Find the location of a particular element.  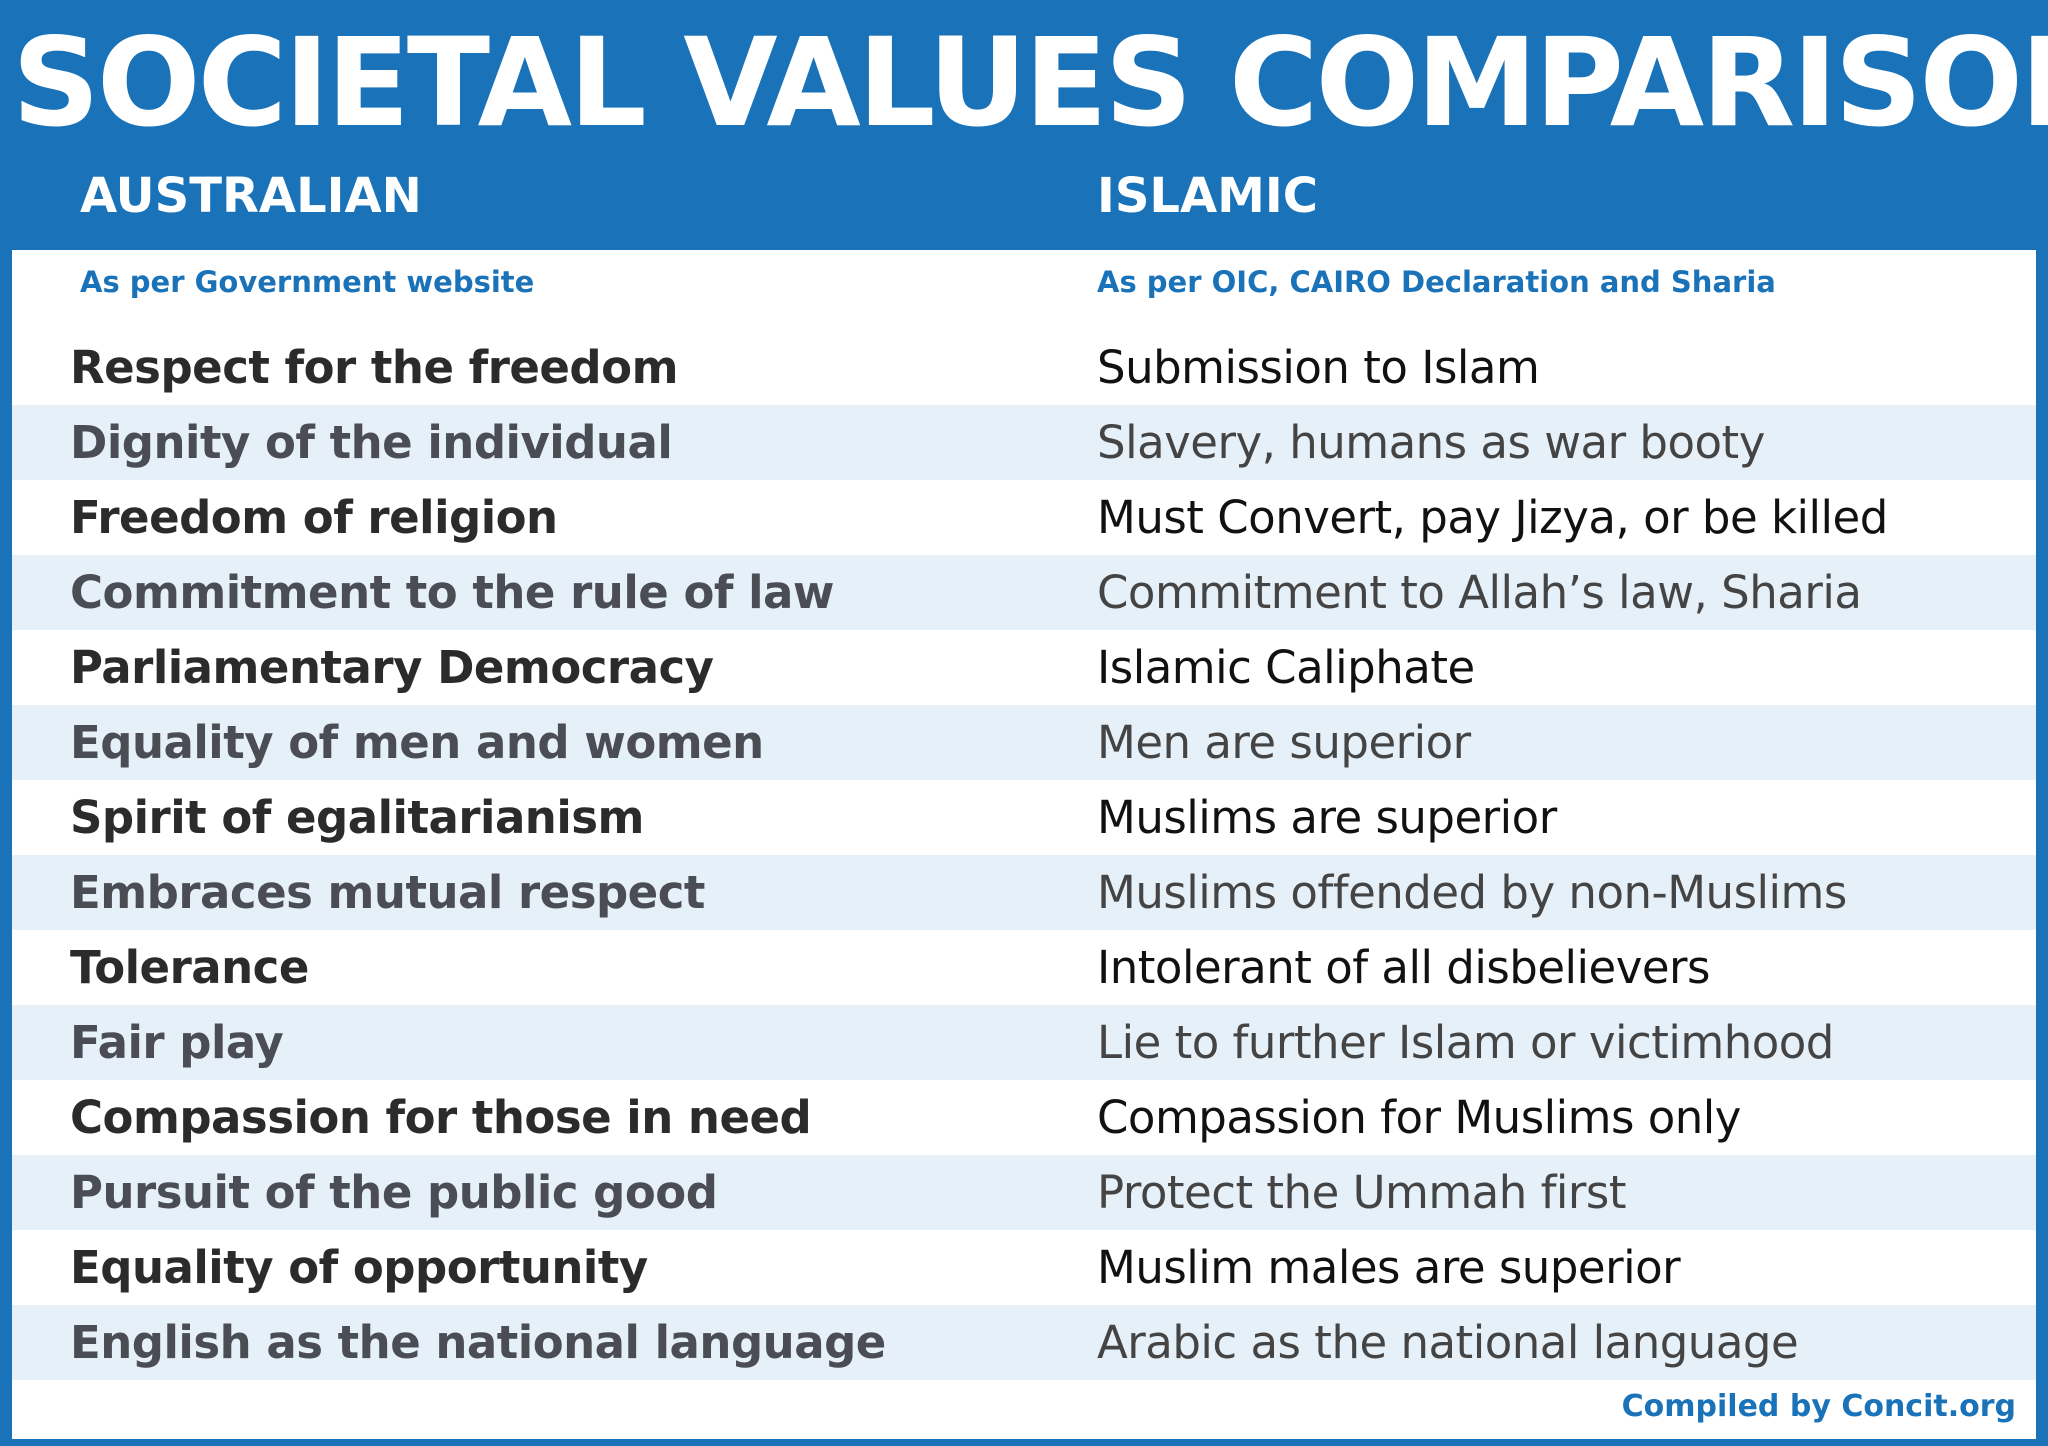

islamic-value: Protect the Ummah first is located at coordinates (1362, 1192).